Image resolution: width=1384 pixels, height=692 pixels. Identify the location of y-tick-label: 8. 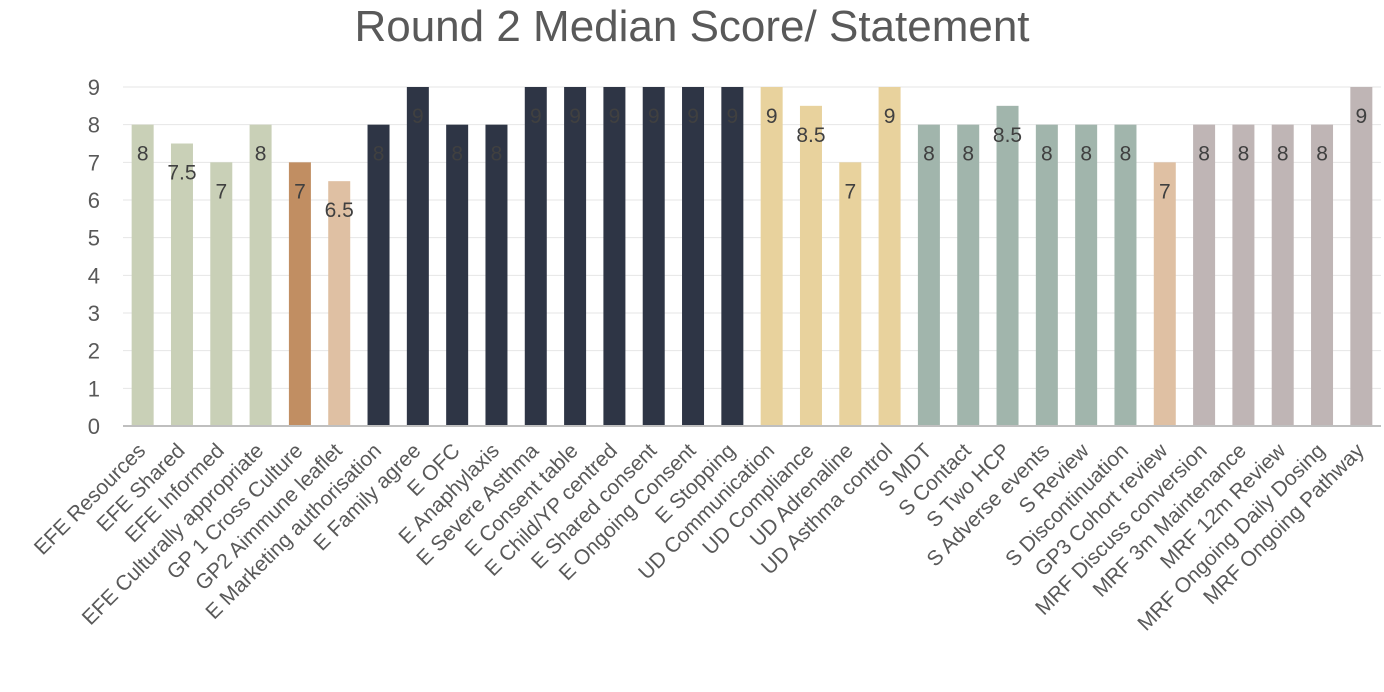
(94, 125).